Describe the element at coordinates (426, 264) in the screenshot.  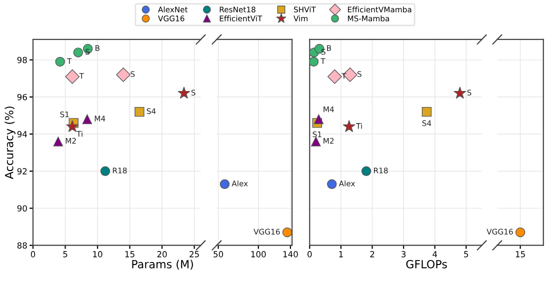
I see `x-axis-title: GFLOPs` at that location.